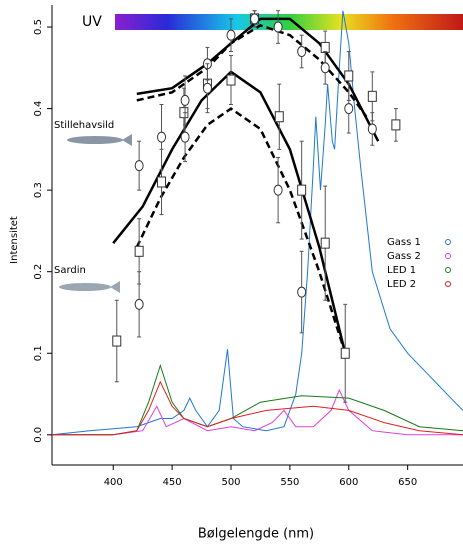  Describe the element at coordinates (289, 22) in the screenshot. I see `uv-spectrum-bar` at that location.